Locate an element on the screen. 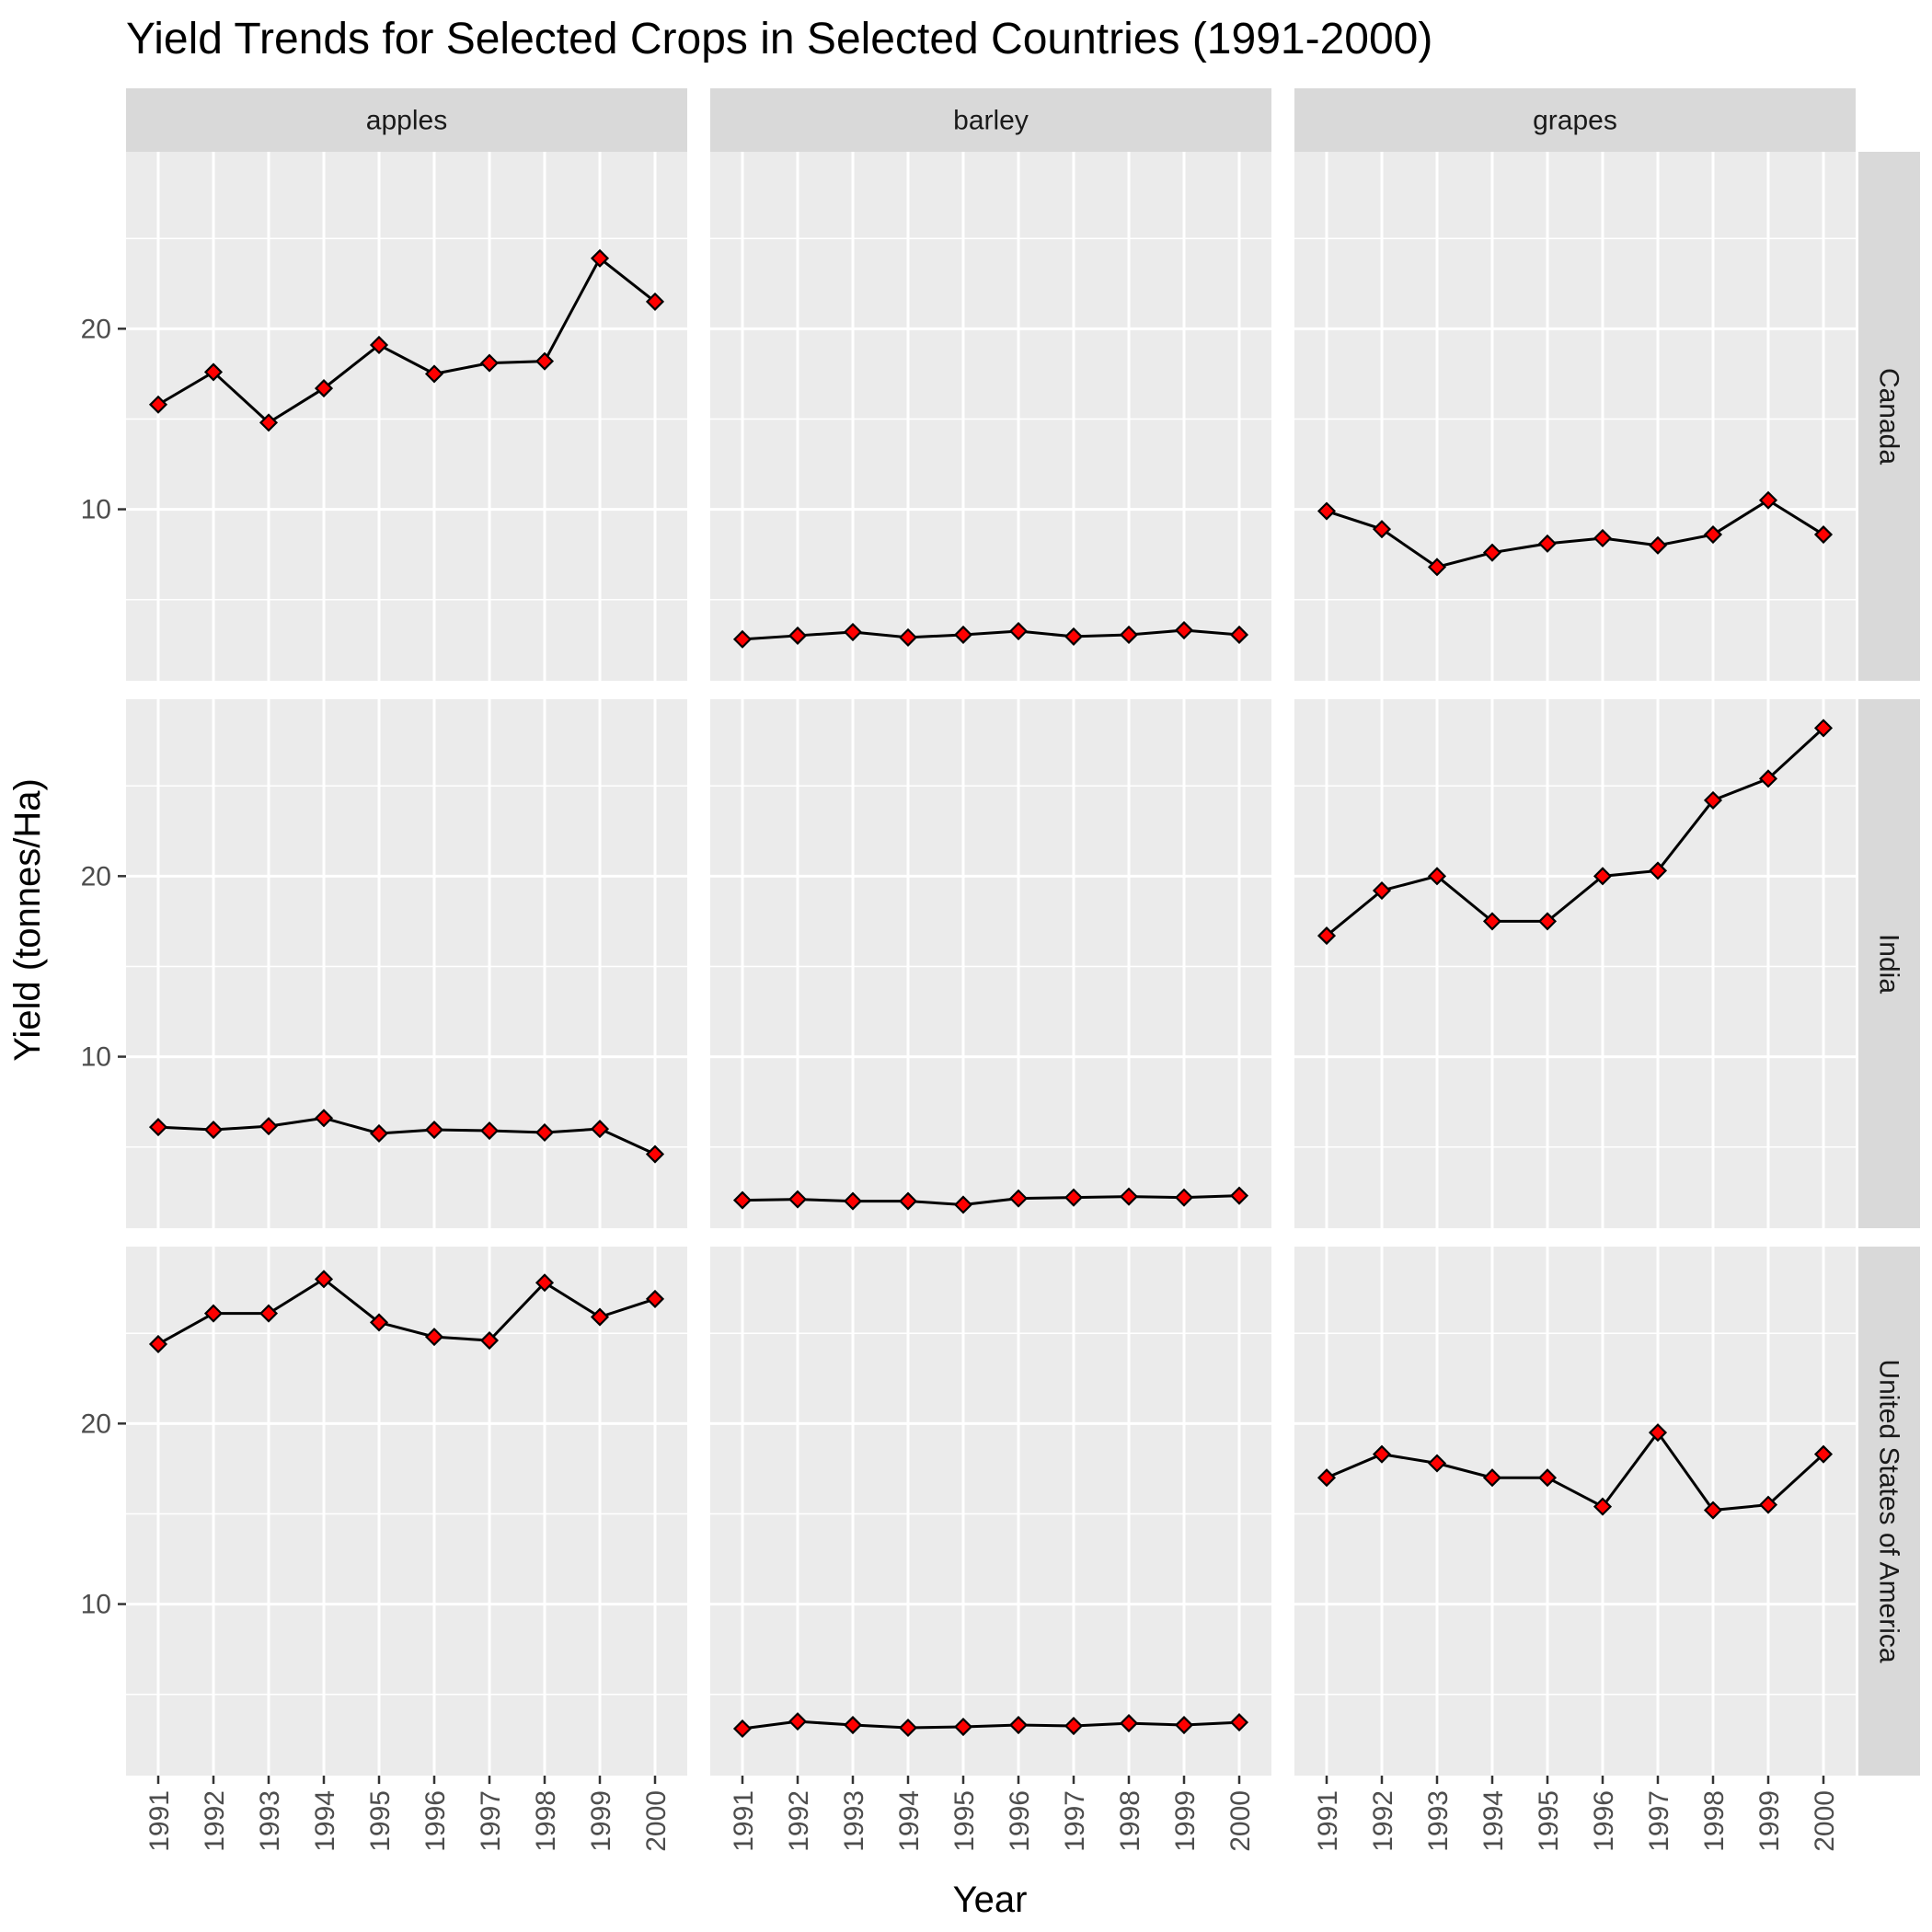 The height and width of the screenshot is (1932, 1932). facet-panel-barley-india is located at coordinates (991, 963).